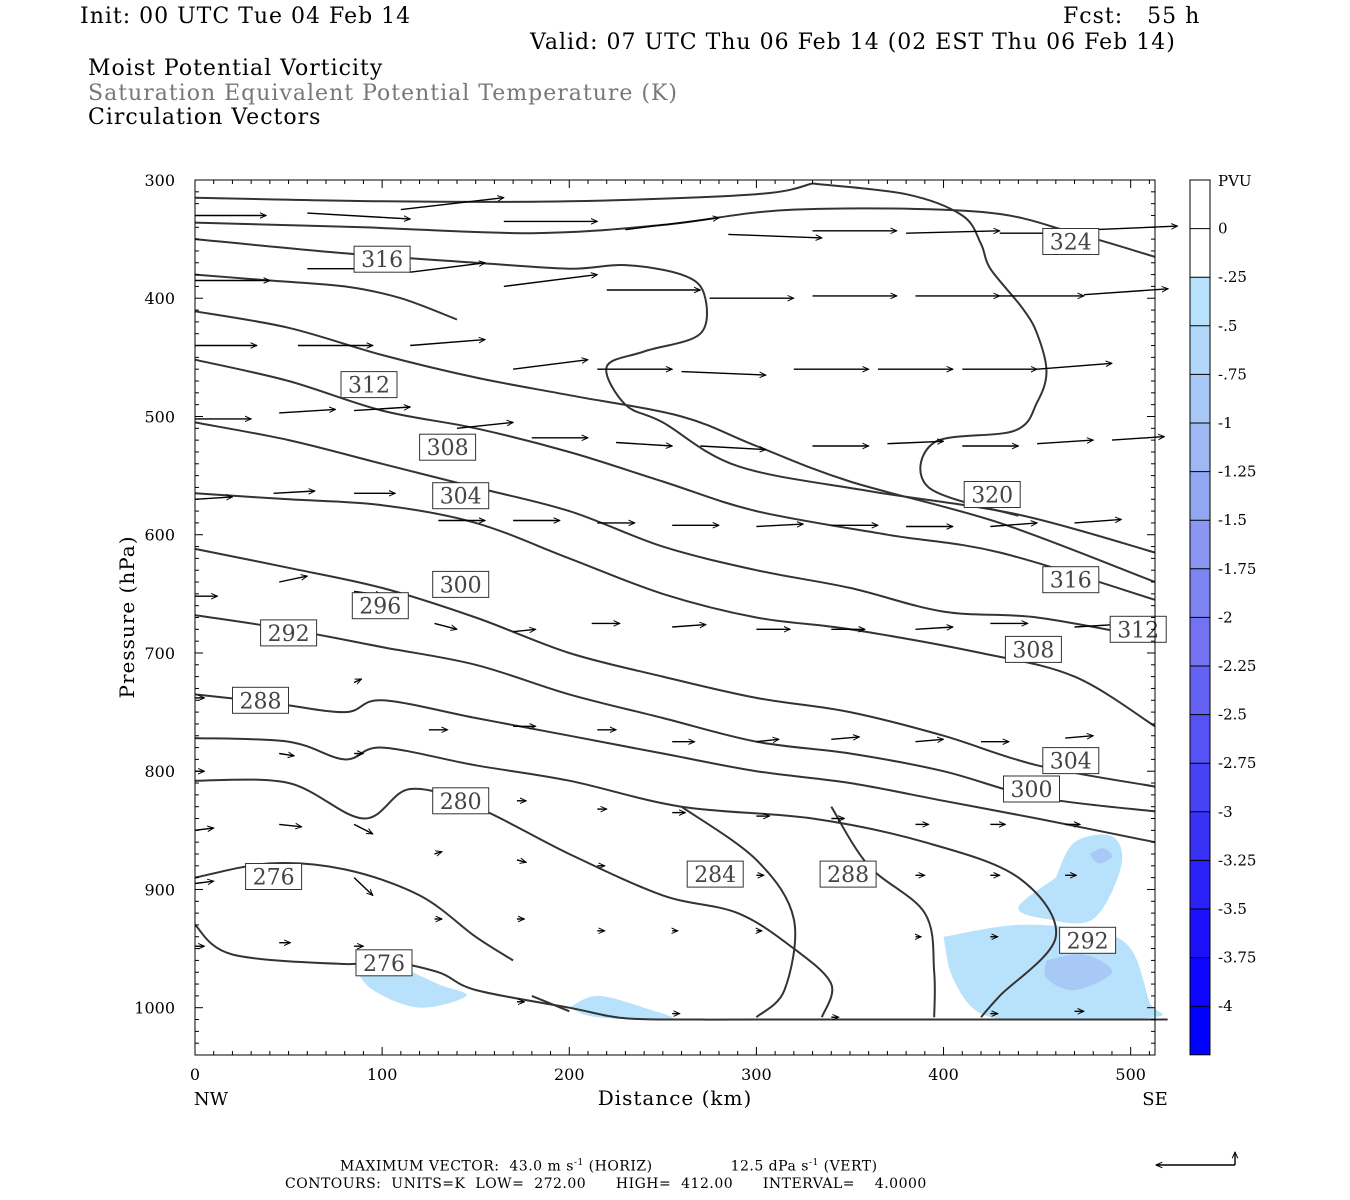 The width and height of the screenshot is (1350, 1200). What do you see at coordinates (715, 875) in the screenshot?
I see `contour-label: 284` at bounding box center [715, 875].